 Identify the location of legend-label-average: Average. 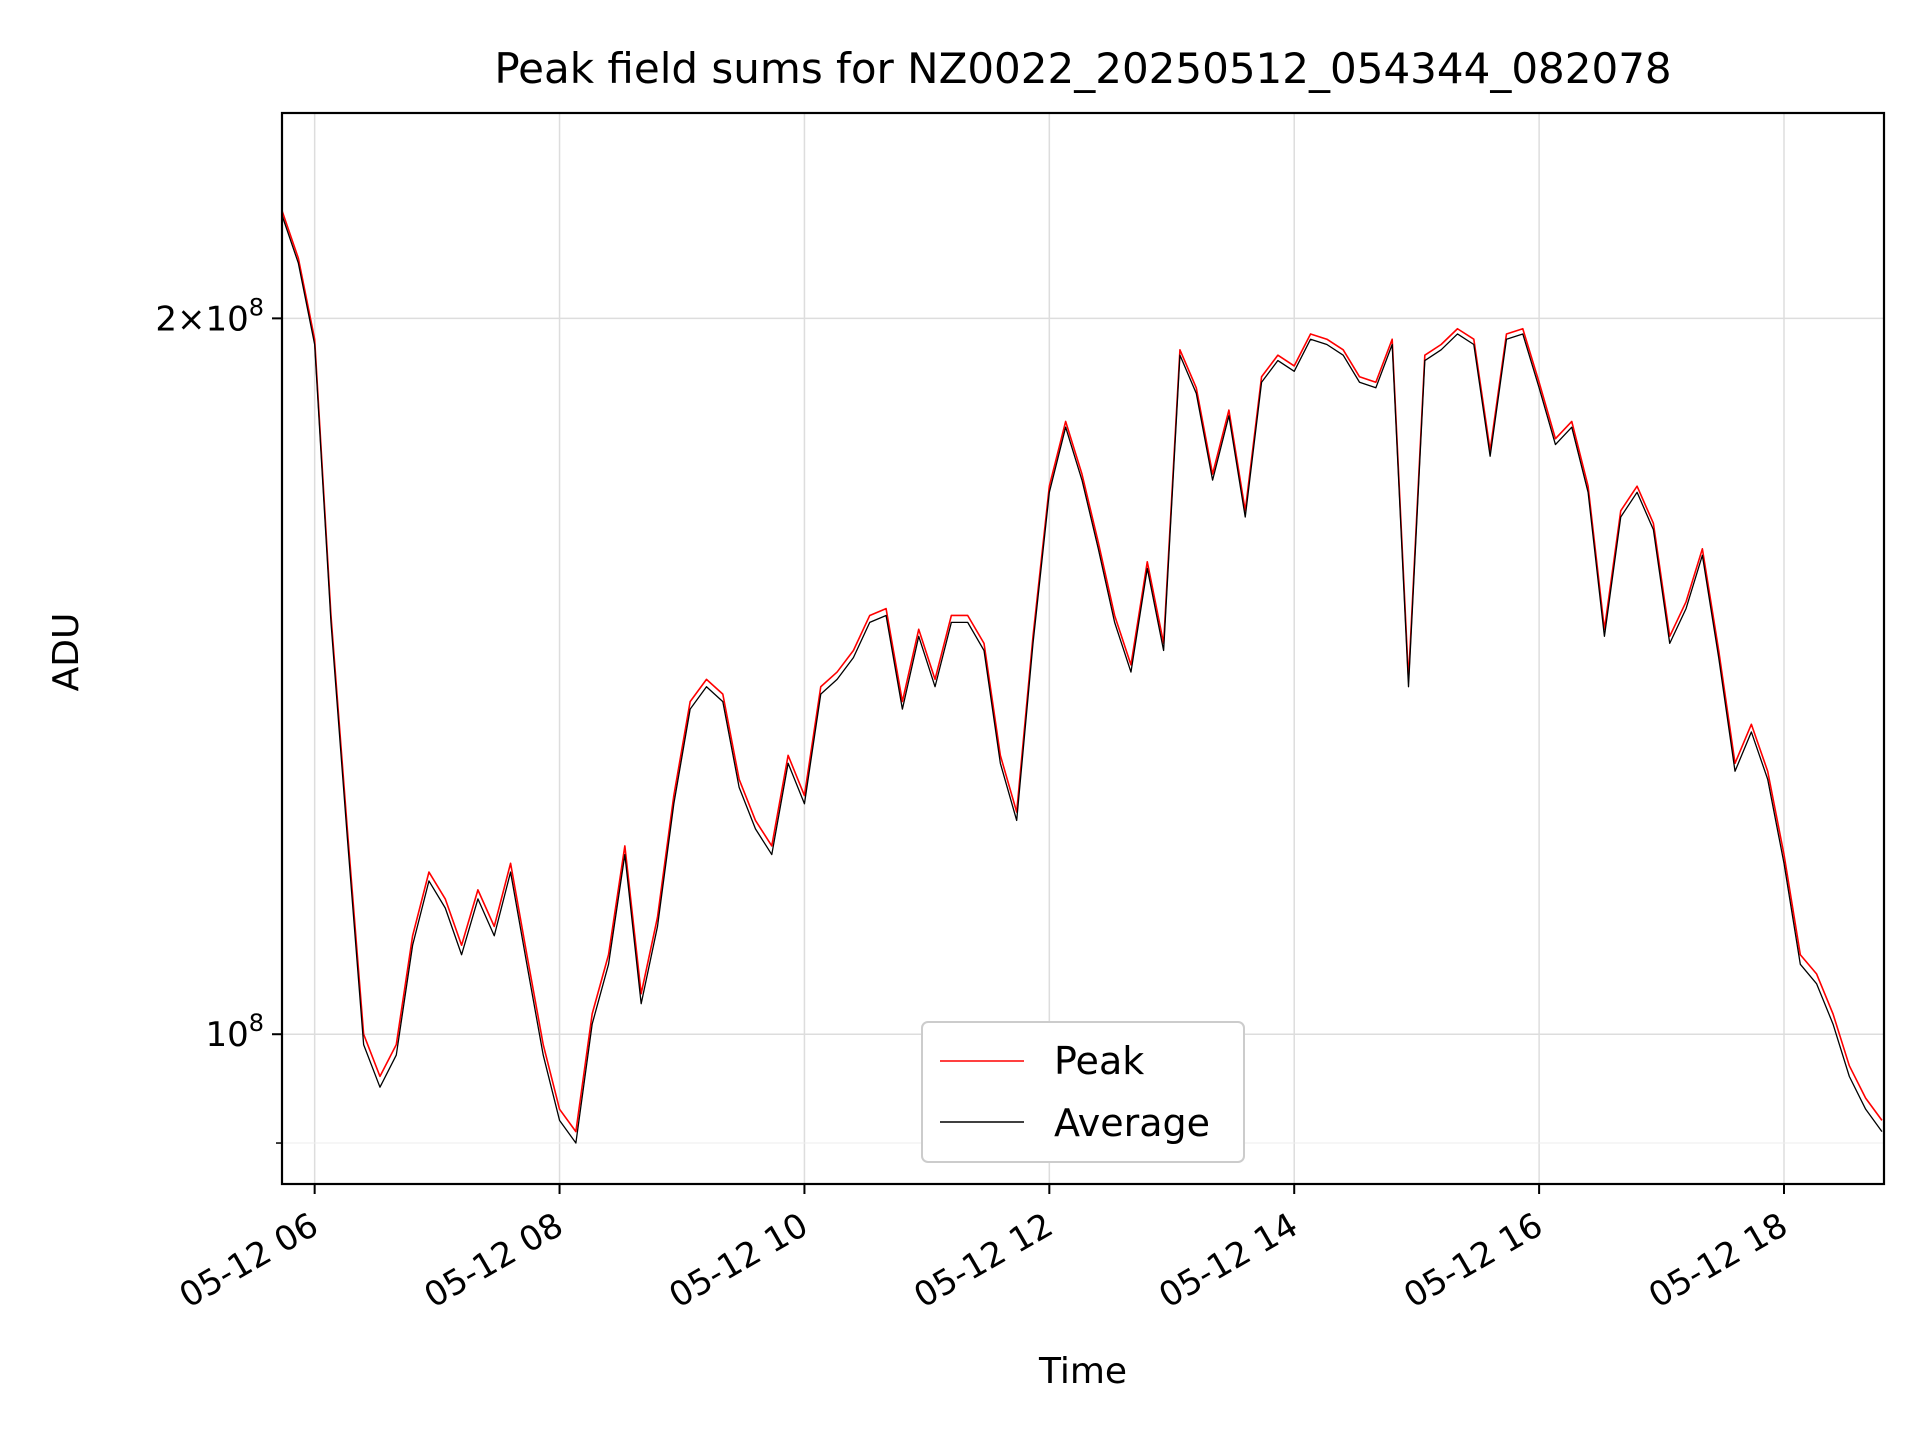
(1132, 1123).